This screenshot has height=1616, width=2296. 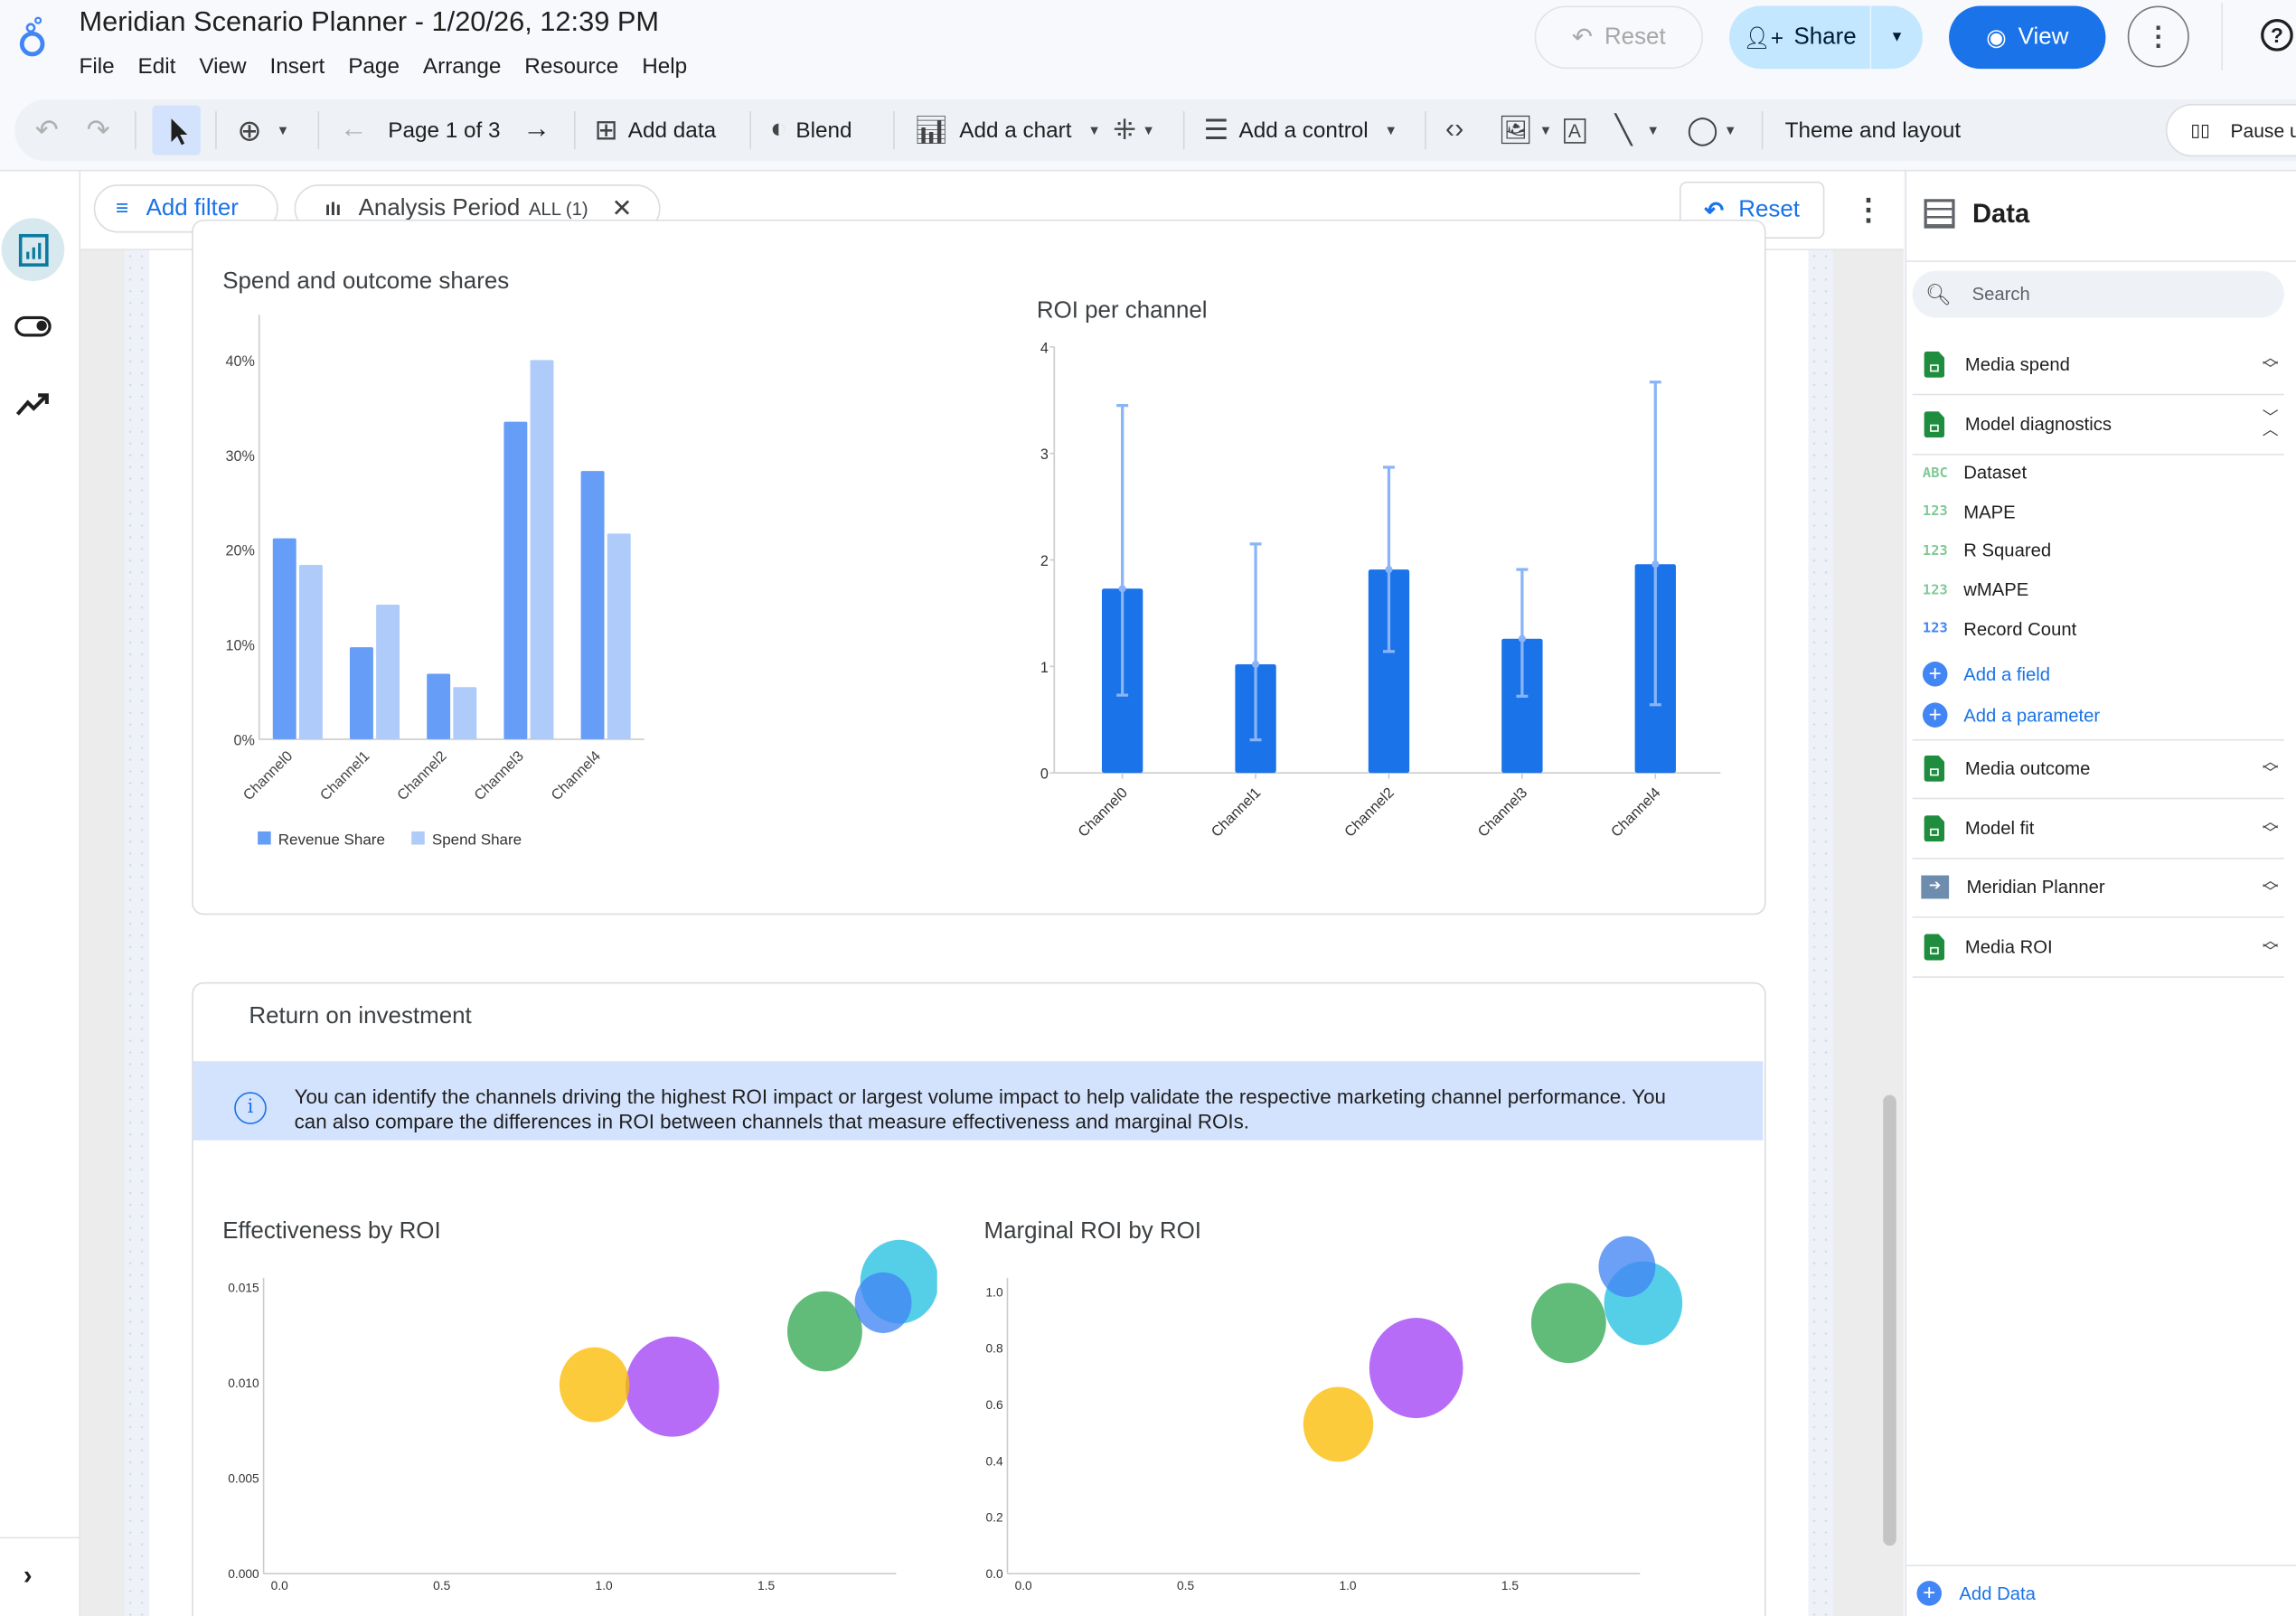 I want to click on y-tick-label: 0.015, so click(x=243, y=1288).